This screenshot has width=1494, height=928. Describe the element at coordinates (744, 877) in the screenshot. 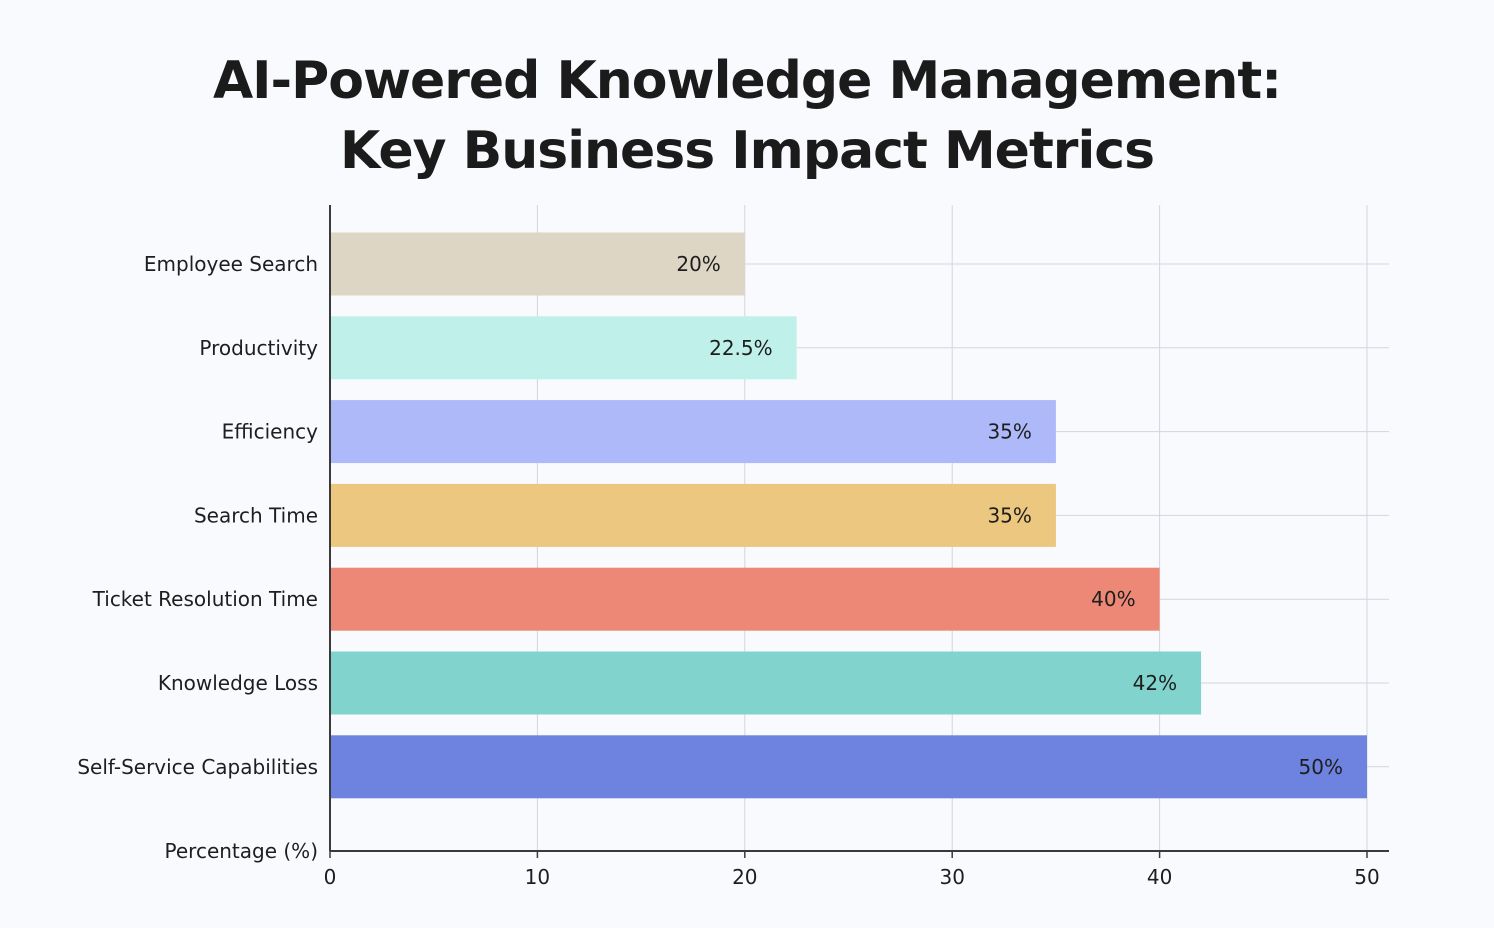

I see `x-tick-label: 20` at that location.